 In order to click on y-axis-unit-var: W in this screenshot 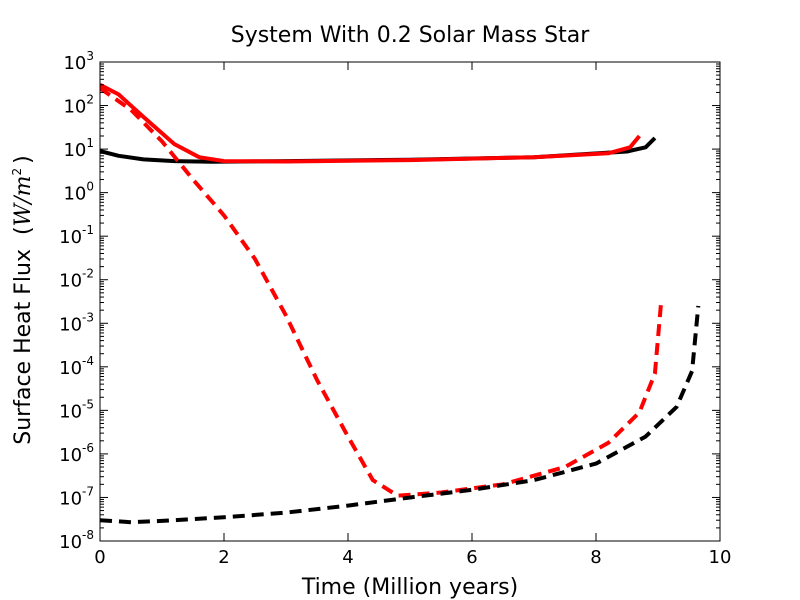, I will do `click(23, 213)`.